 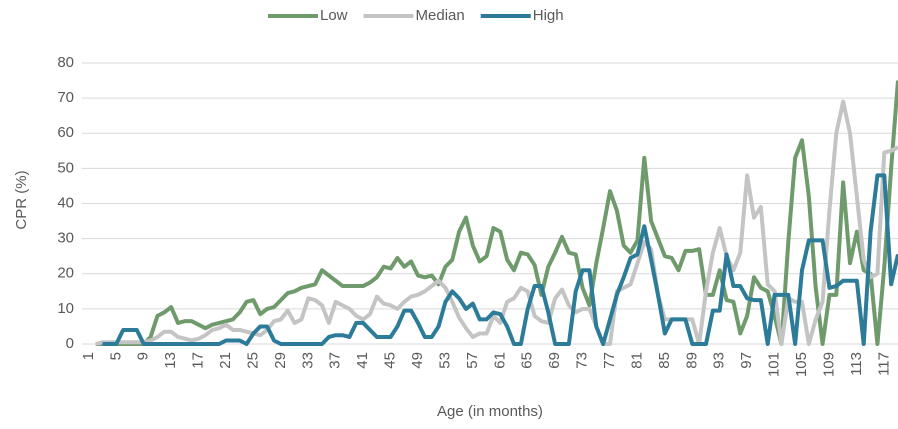 What do you see at coordinates (143, 356) in the screenshot?
I see `x-tick-label: 9` at bounding box center [143, 356].